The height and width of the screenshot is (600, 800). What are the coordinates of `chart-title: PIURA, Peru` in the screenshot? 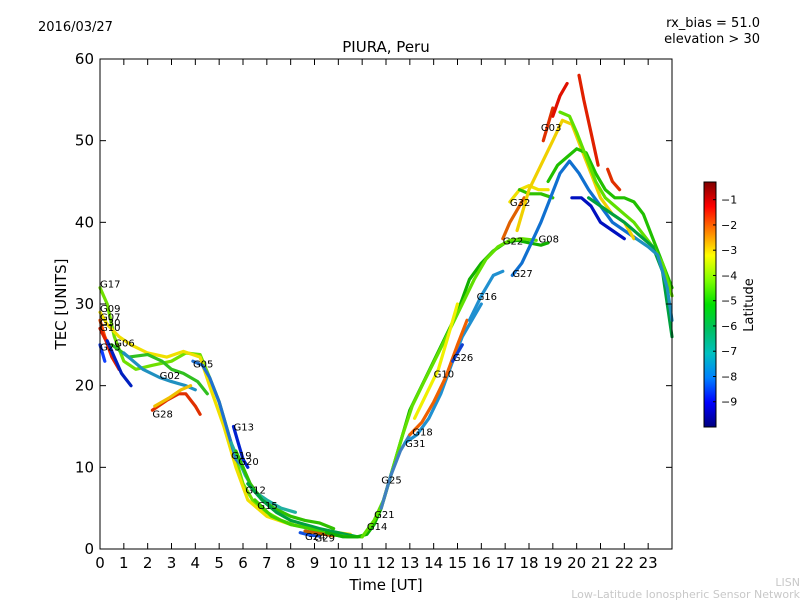 It's located at (385, 47).